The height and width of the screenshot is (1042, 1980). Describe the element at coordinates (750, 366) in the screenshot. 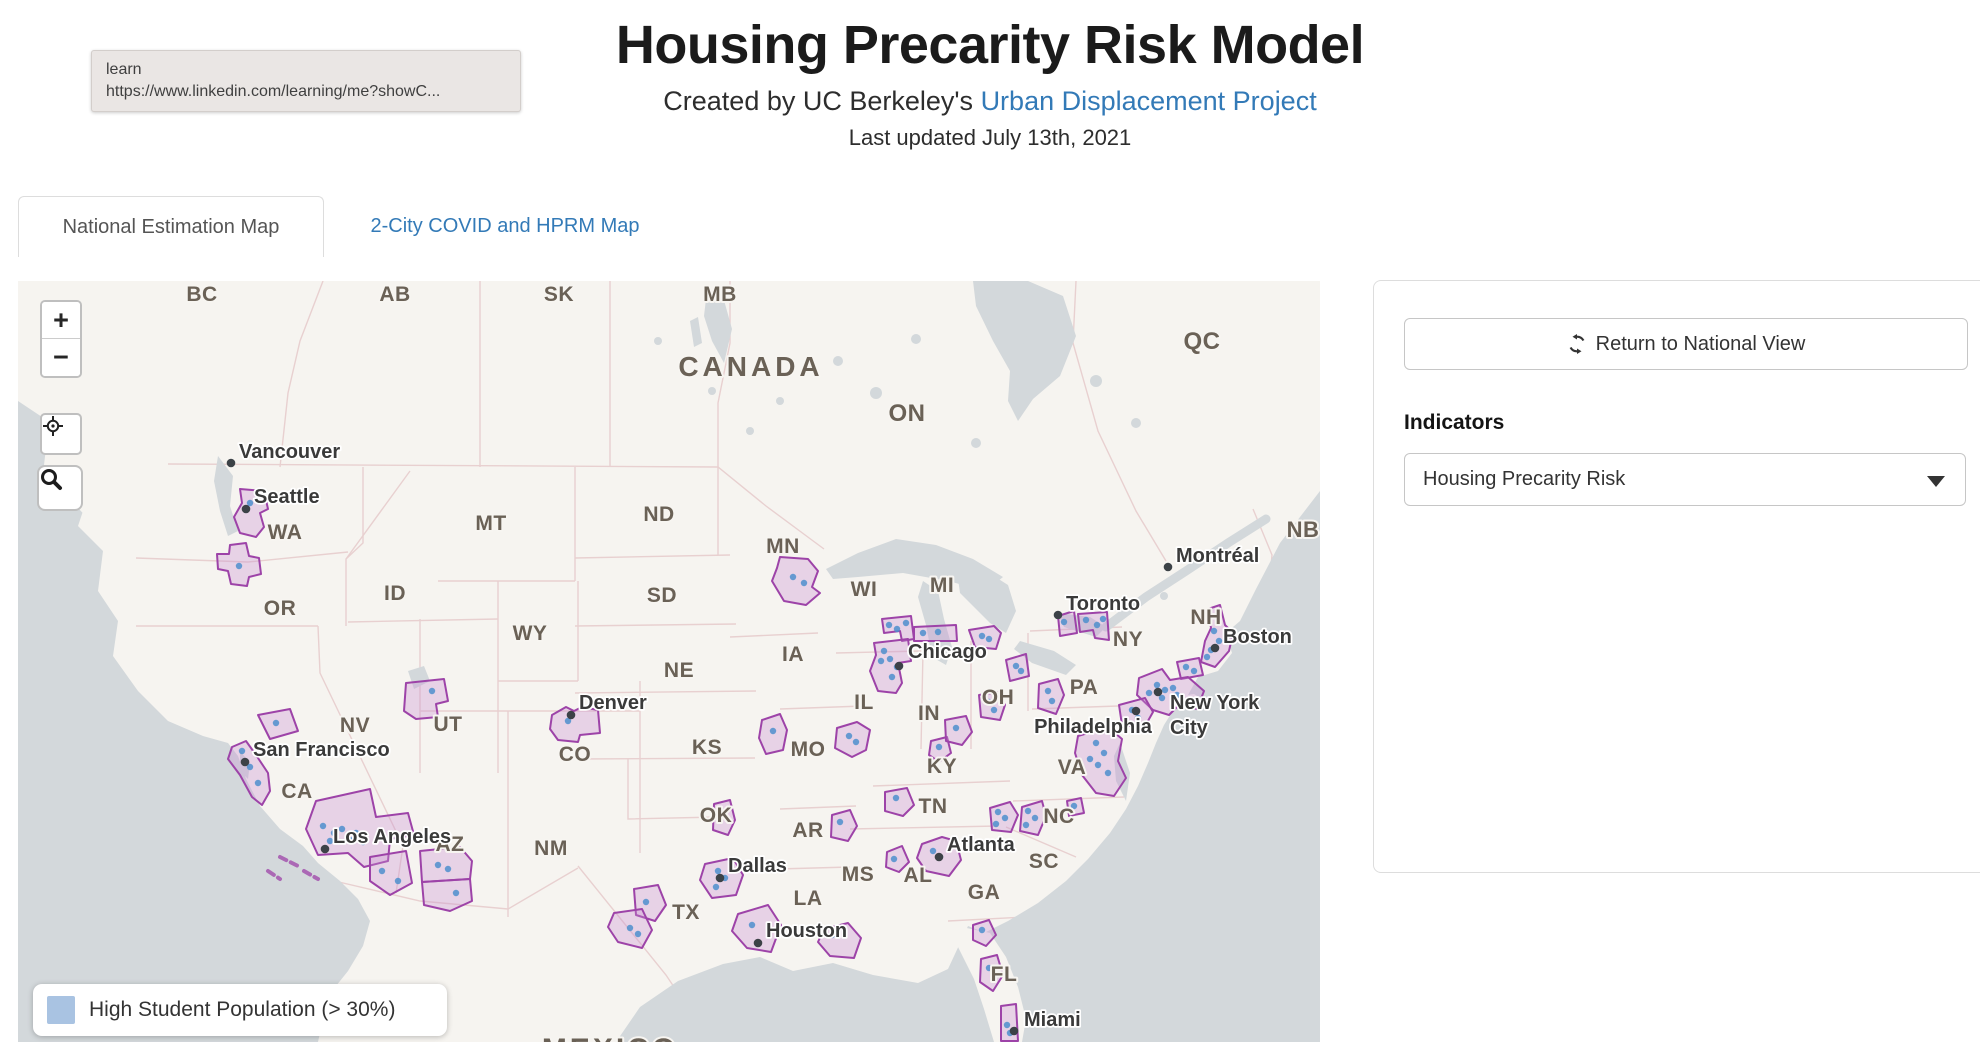

I see `svg-text: CANADA` at that location.